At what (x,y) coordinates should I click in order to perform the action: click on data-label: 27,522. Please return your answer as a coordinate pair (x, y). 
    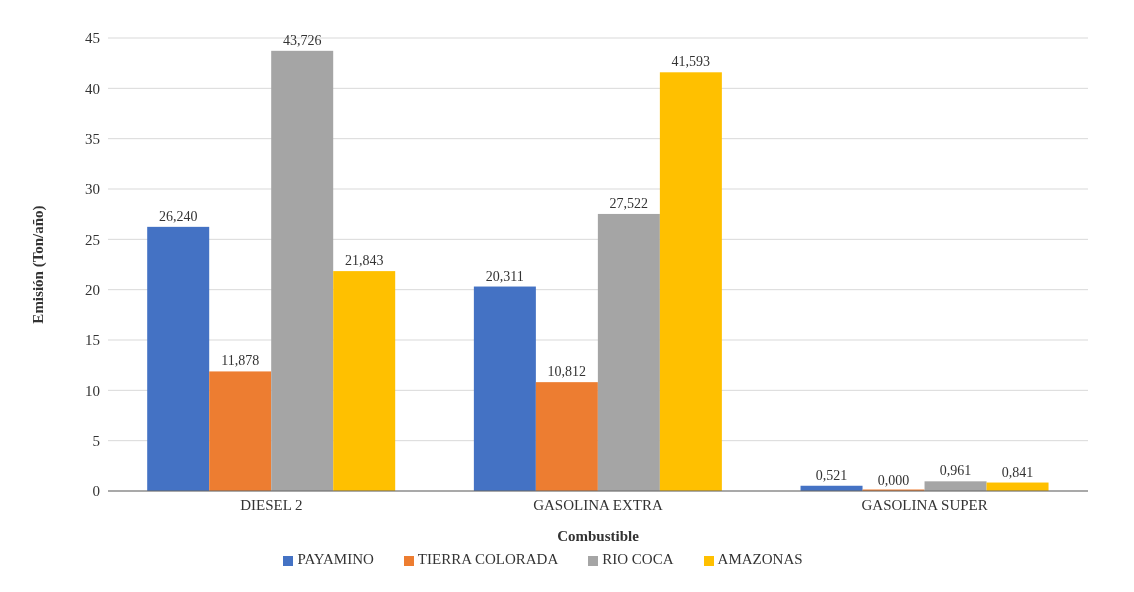
    Looking at the image, I should click on (629, 203).